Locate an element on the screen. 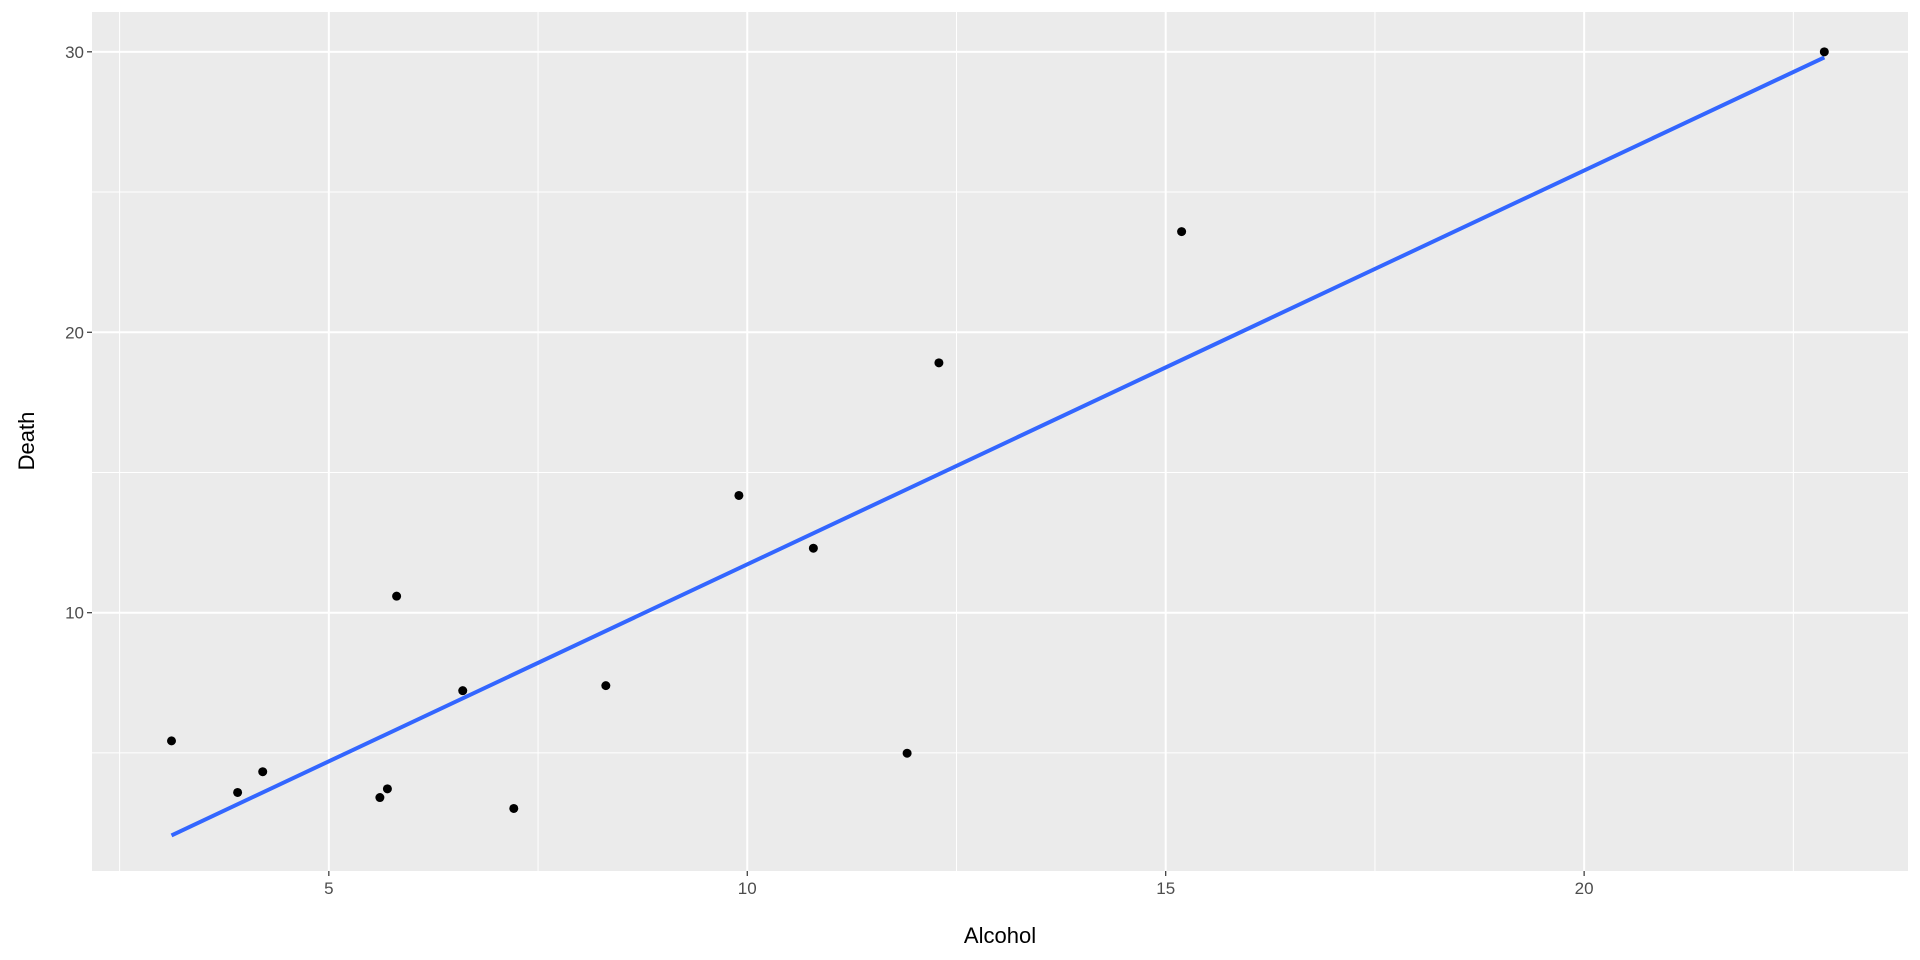 The image size is (1920, 960). y-axis-label: Death is located at coordinates (26, 441).